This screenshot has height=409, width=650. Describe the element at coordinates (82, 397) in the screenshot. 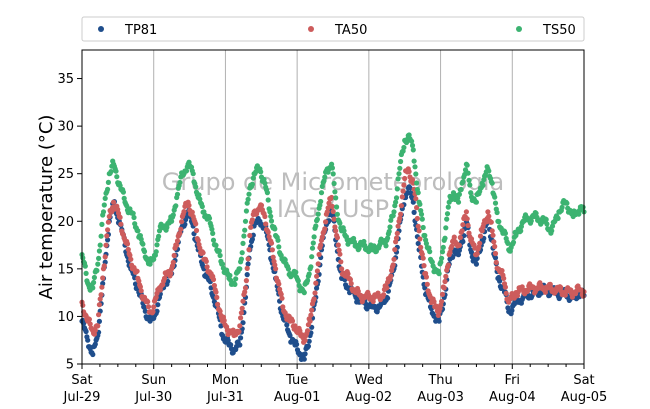

I see `x-tick-label-date: Jul-29` at that location.